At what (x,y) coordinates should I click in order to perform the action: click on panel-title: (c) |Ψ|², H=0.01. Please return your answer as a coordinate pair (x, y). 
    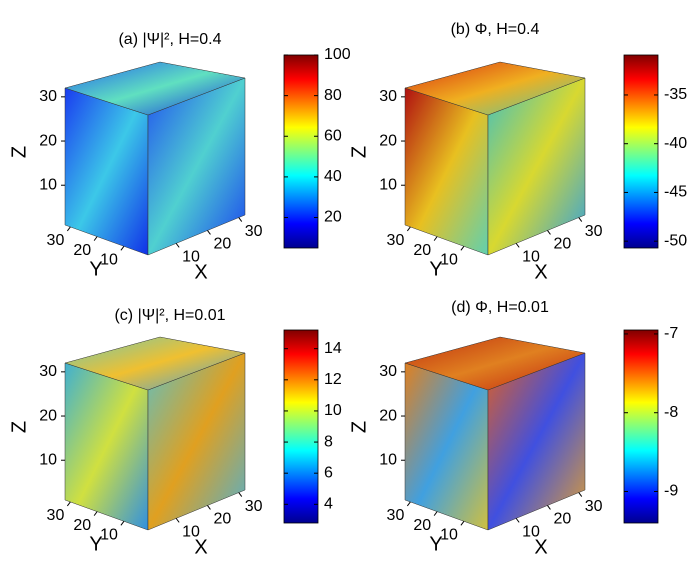
    Looking at the image, I should click on (169, 315).